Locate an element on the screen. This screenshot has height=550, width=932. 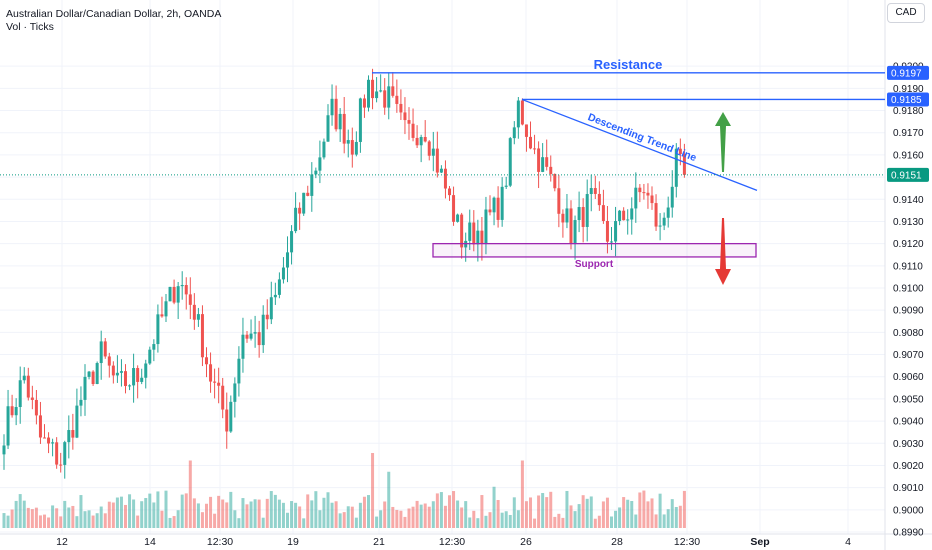
price-tick-label: 0.9030 is located at coordinates (908, 444).